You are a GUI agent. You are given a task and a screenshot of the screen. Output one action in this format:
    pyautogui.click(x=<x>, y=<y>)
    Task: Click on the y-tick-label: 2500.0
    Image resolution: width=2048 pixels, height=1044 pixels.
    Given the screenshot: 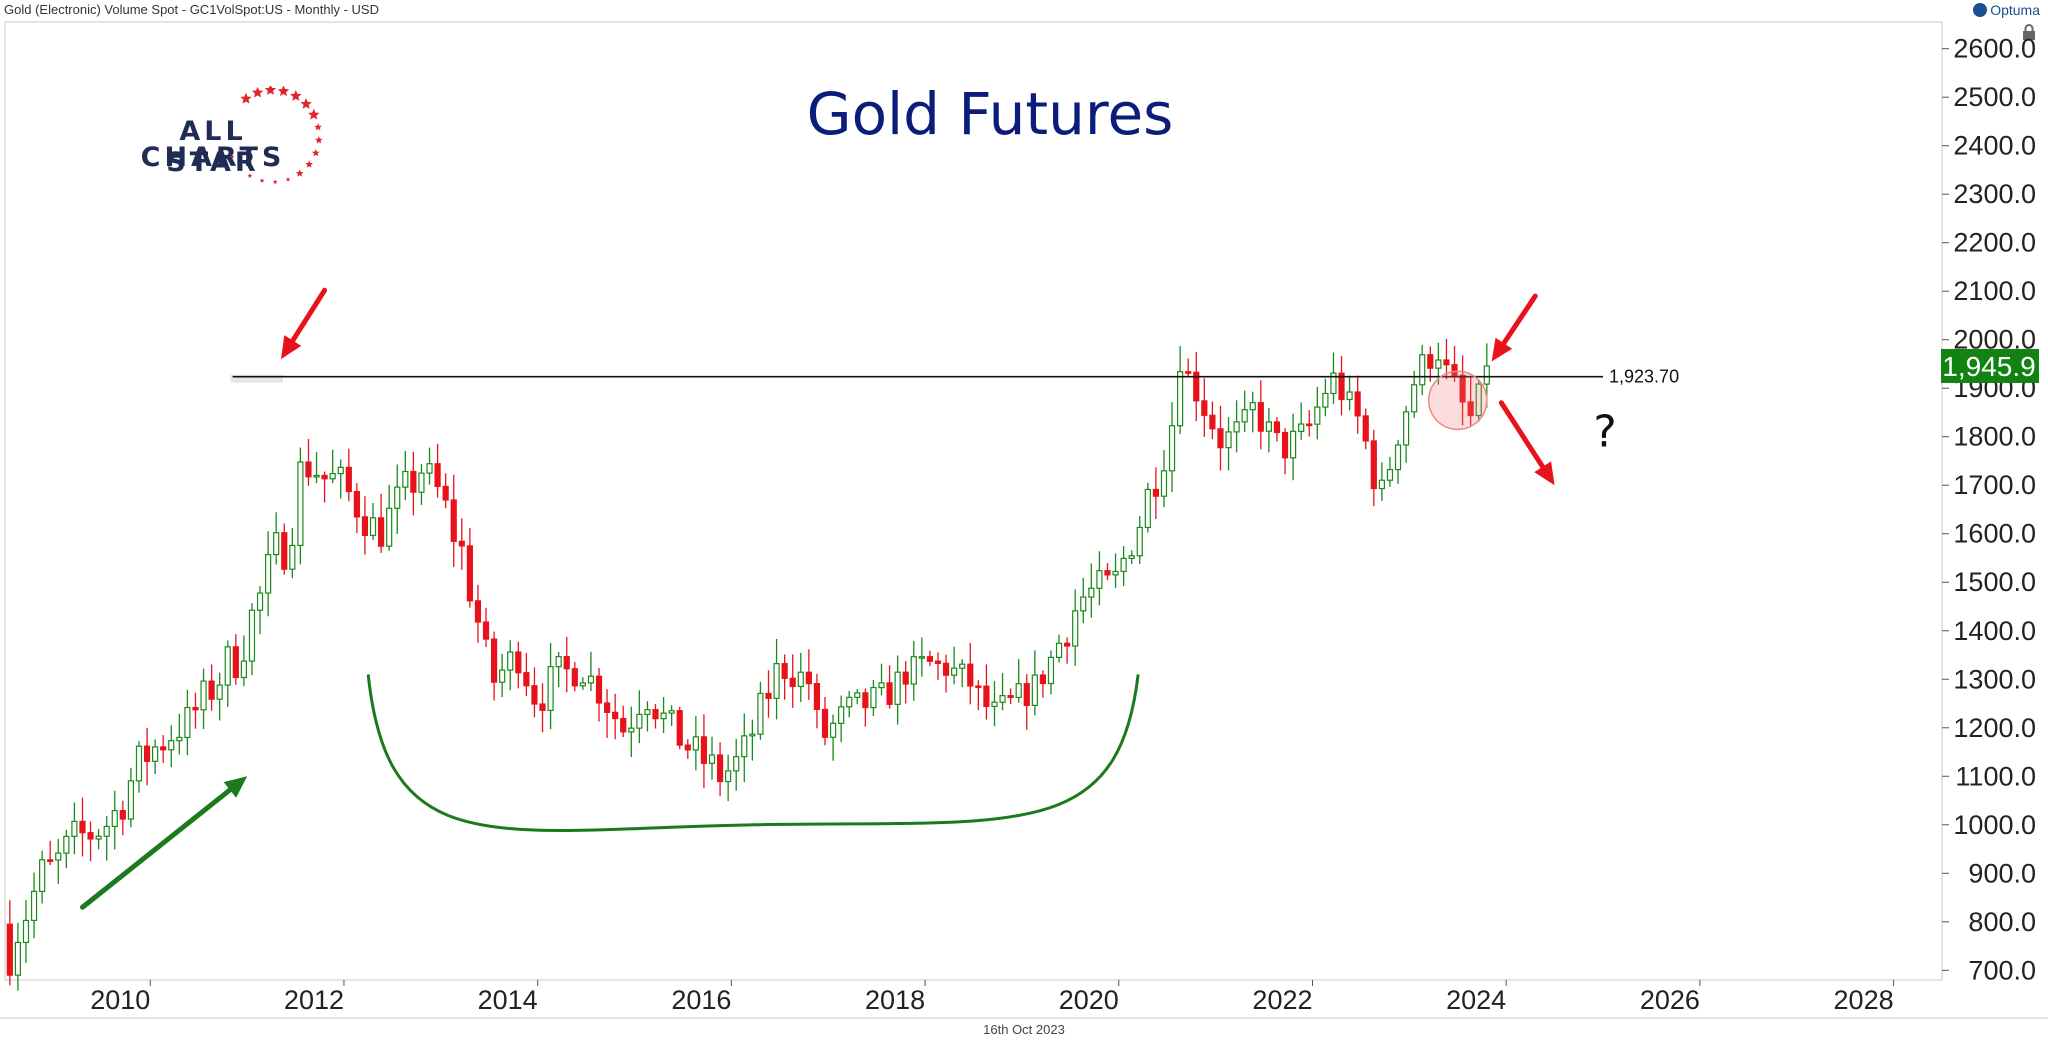 What is the action you would take?
    pyautogui.click(x=1994, y=97)
    